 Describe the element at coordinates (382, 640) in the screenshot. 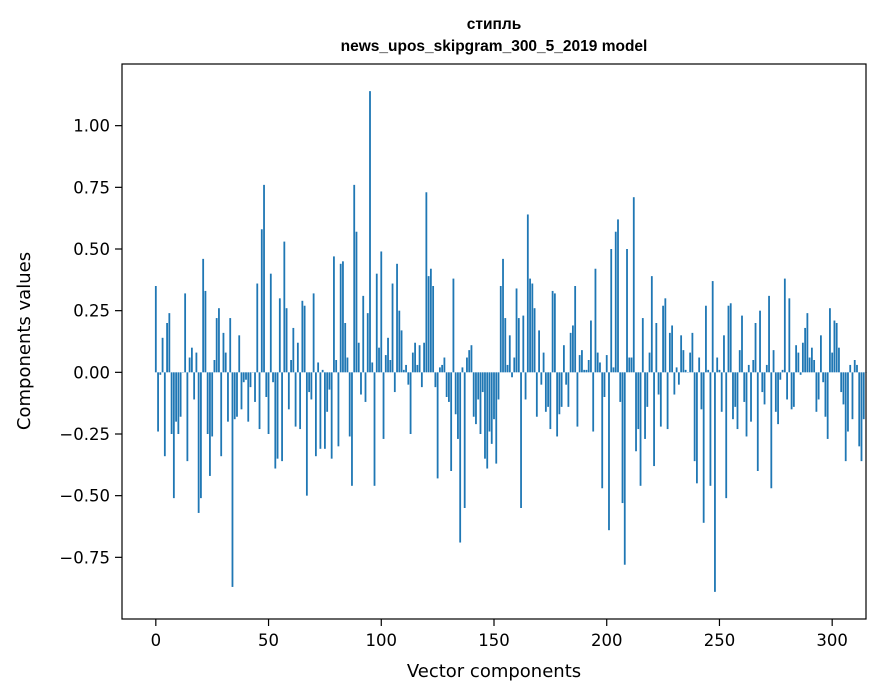

I see `x-tick-label: 100` at that location.